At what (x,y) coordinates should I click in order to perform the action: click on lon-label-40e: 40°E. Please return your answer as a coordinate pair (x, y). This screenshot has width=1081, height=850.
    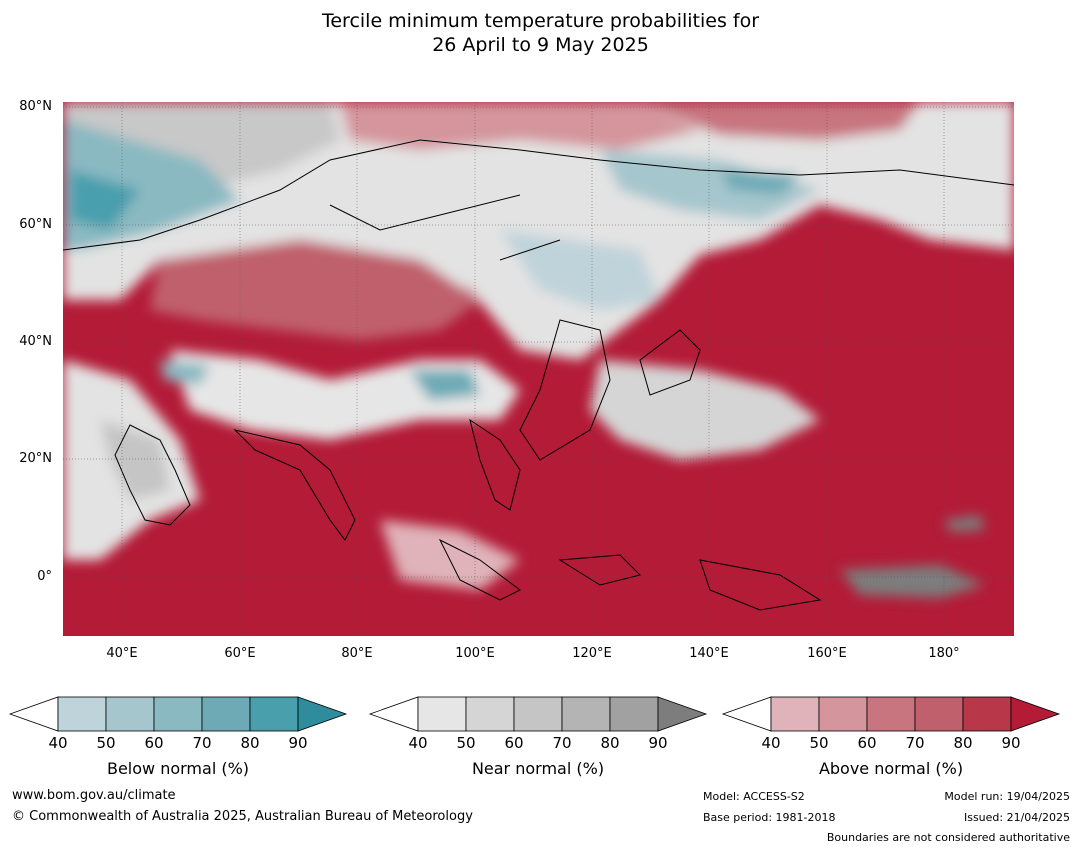
    Looking at the image, I should click on (122, 653).